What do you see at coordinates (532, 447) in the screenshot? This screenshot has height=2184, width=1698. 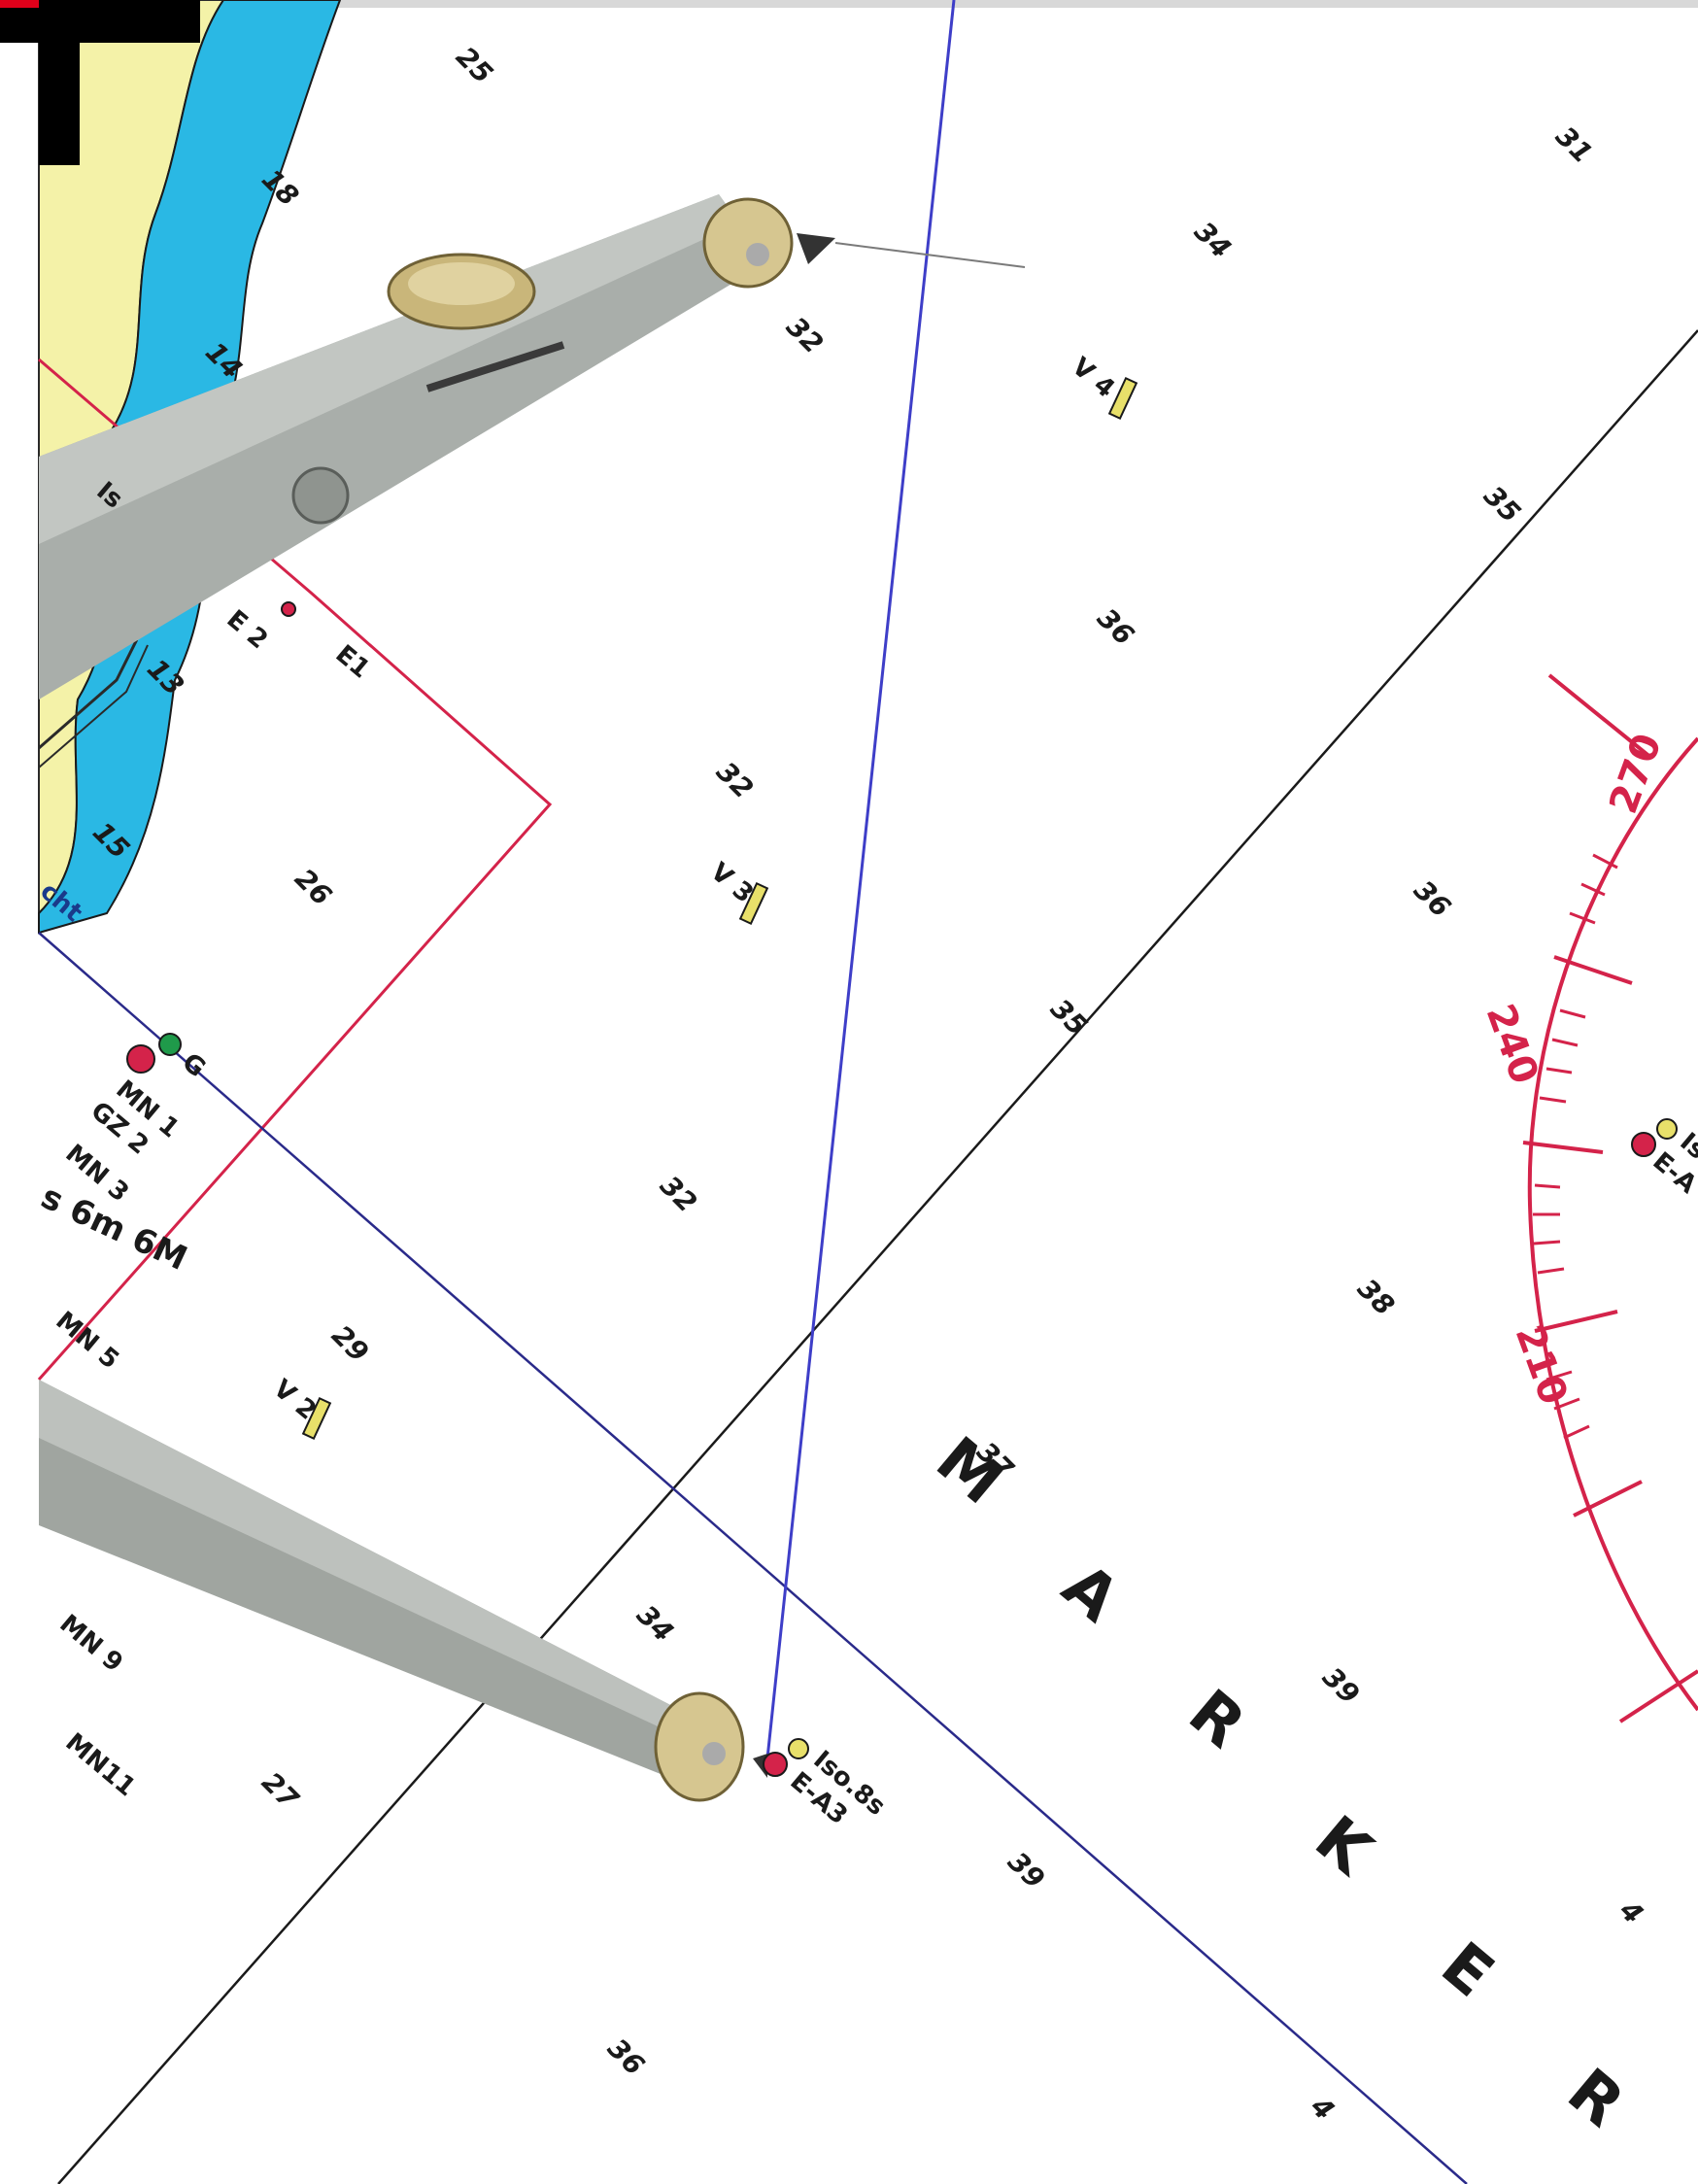 I see `dividers-upper-leg` at bounding box center [532, 447].